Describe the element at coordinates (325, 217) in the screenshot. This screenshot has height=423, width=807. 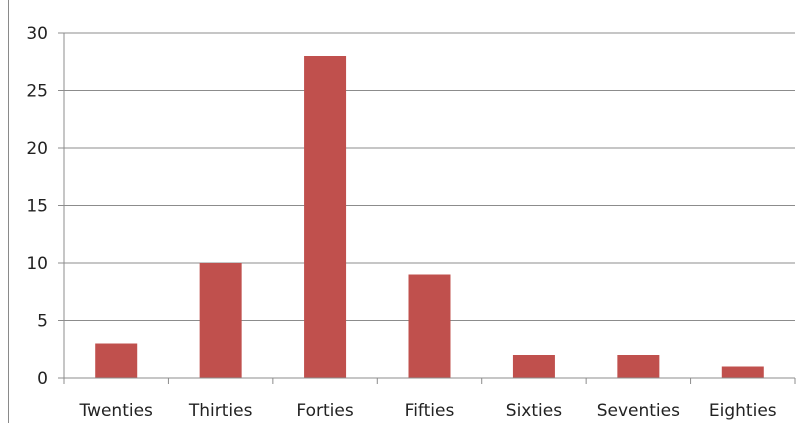
I see `bar-forties` at that location.